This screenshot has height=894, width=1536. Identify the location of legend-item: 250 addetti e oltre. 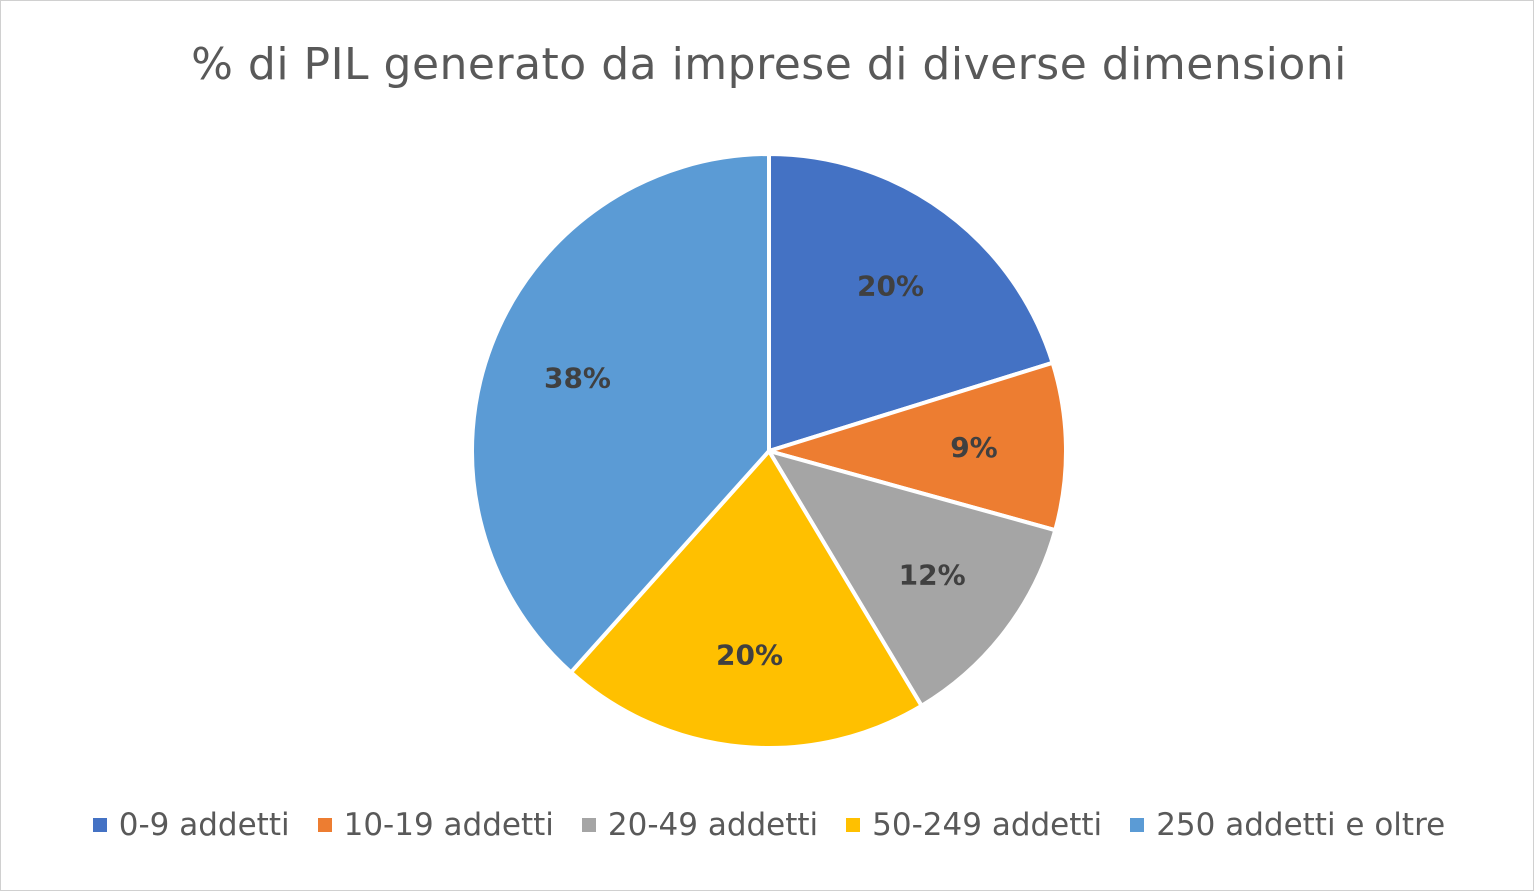
(1287, 825).